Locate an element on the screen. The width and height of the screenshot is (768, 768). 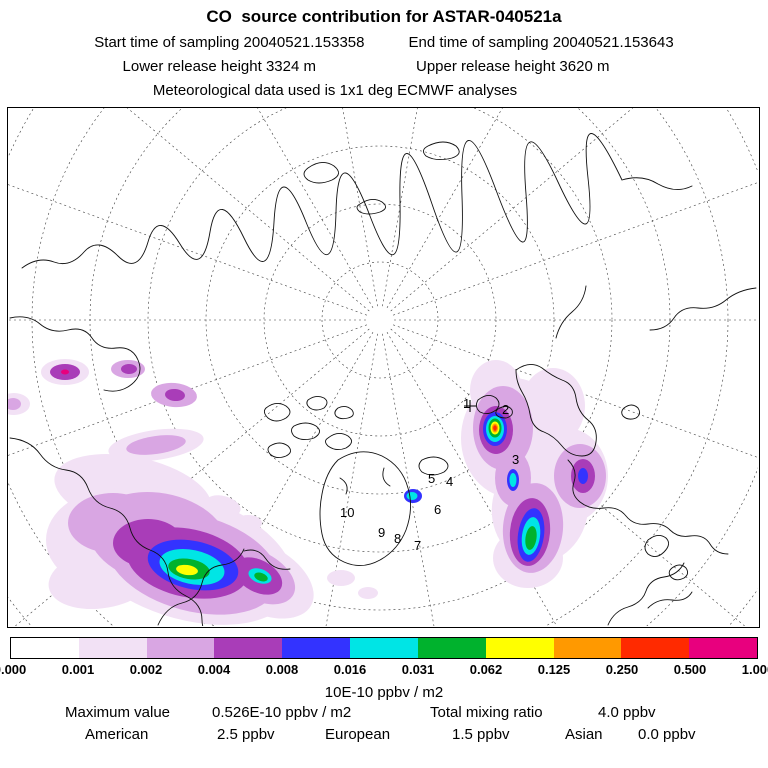
colorbar is located at coordinates (384, 648).